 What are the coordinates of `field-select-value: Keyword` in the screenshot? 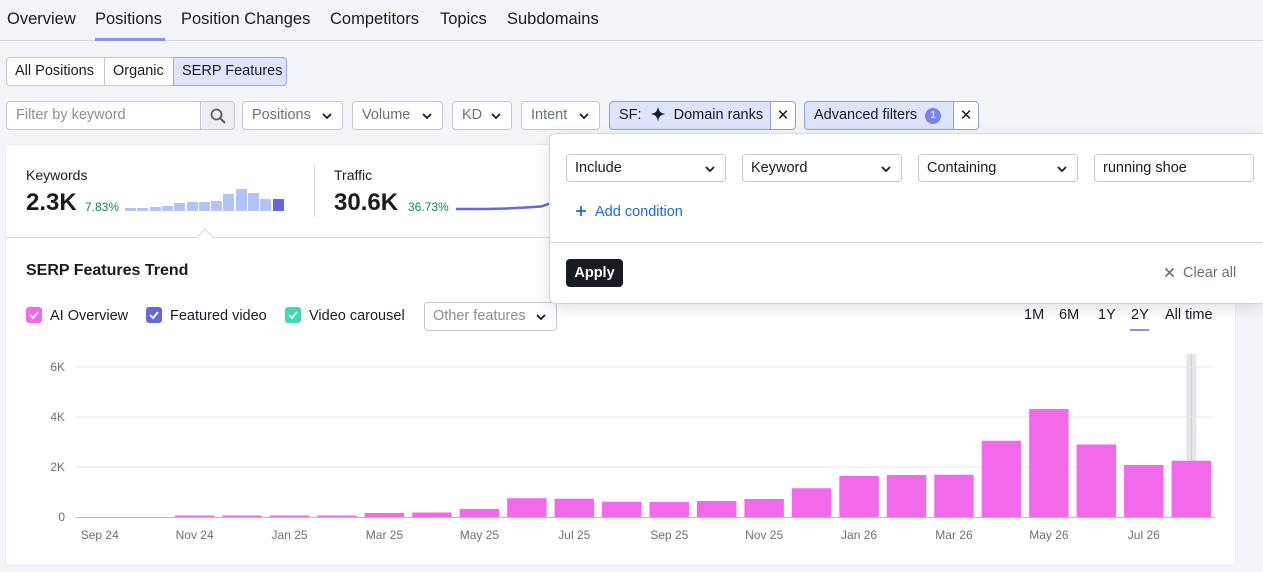 It's located at (779, 168).